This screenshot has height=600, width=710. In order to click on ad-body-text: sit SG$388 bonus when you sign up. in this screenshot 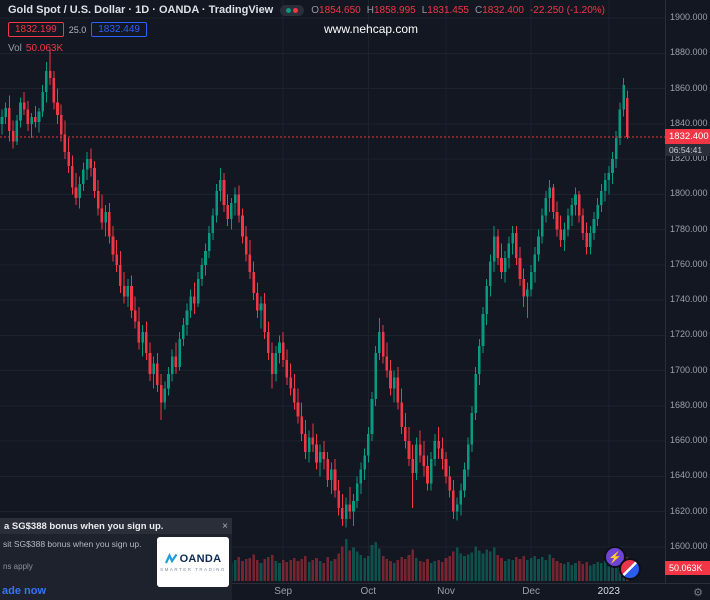, I will do `click(72, 544)`.